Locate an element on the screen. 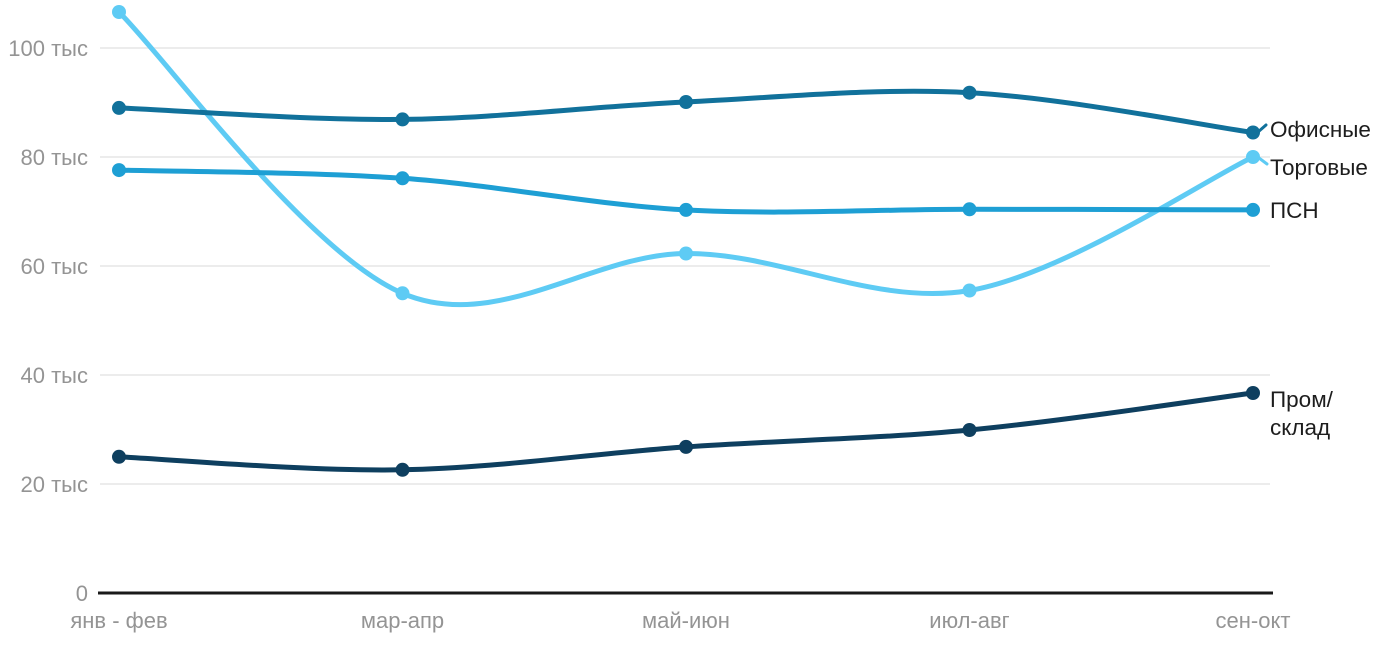 This screenshot has width=1400, height=650. series-line-industrial is located at coordinates (686, 431).